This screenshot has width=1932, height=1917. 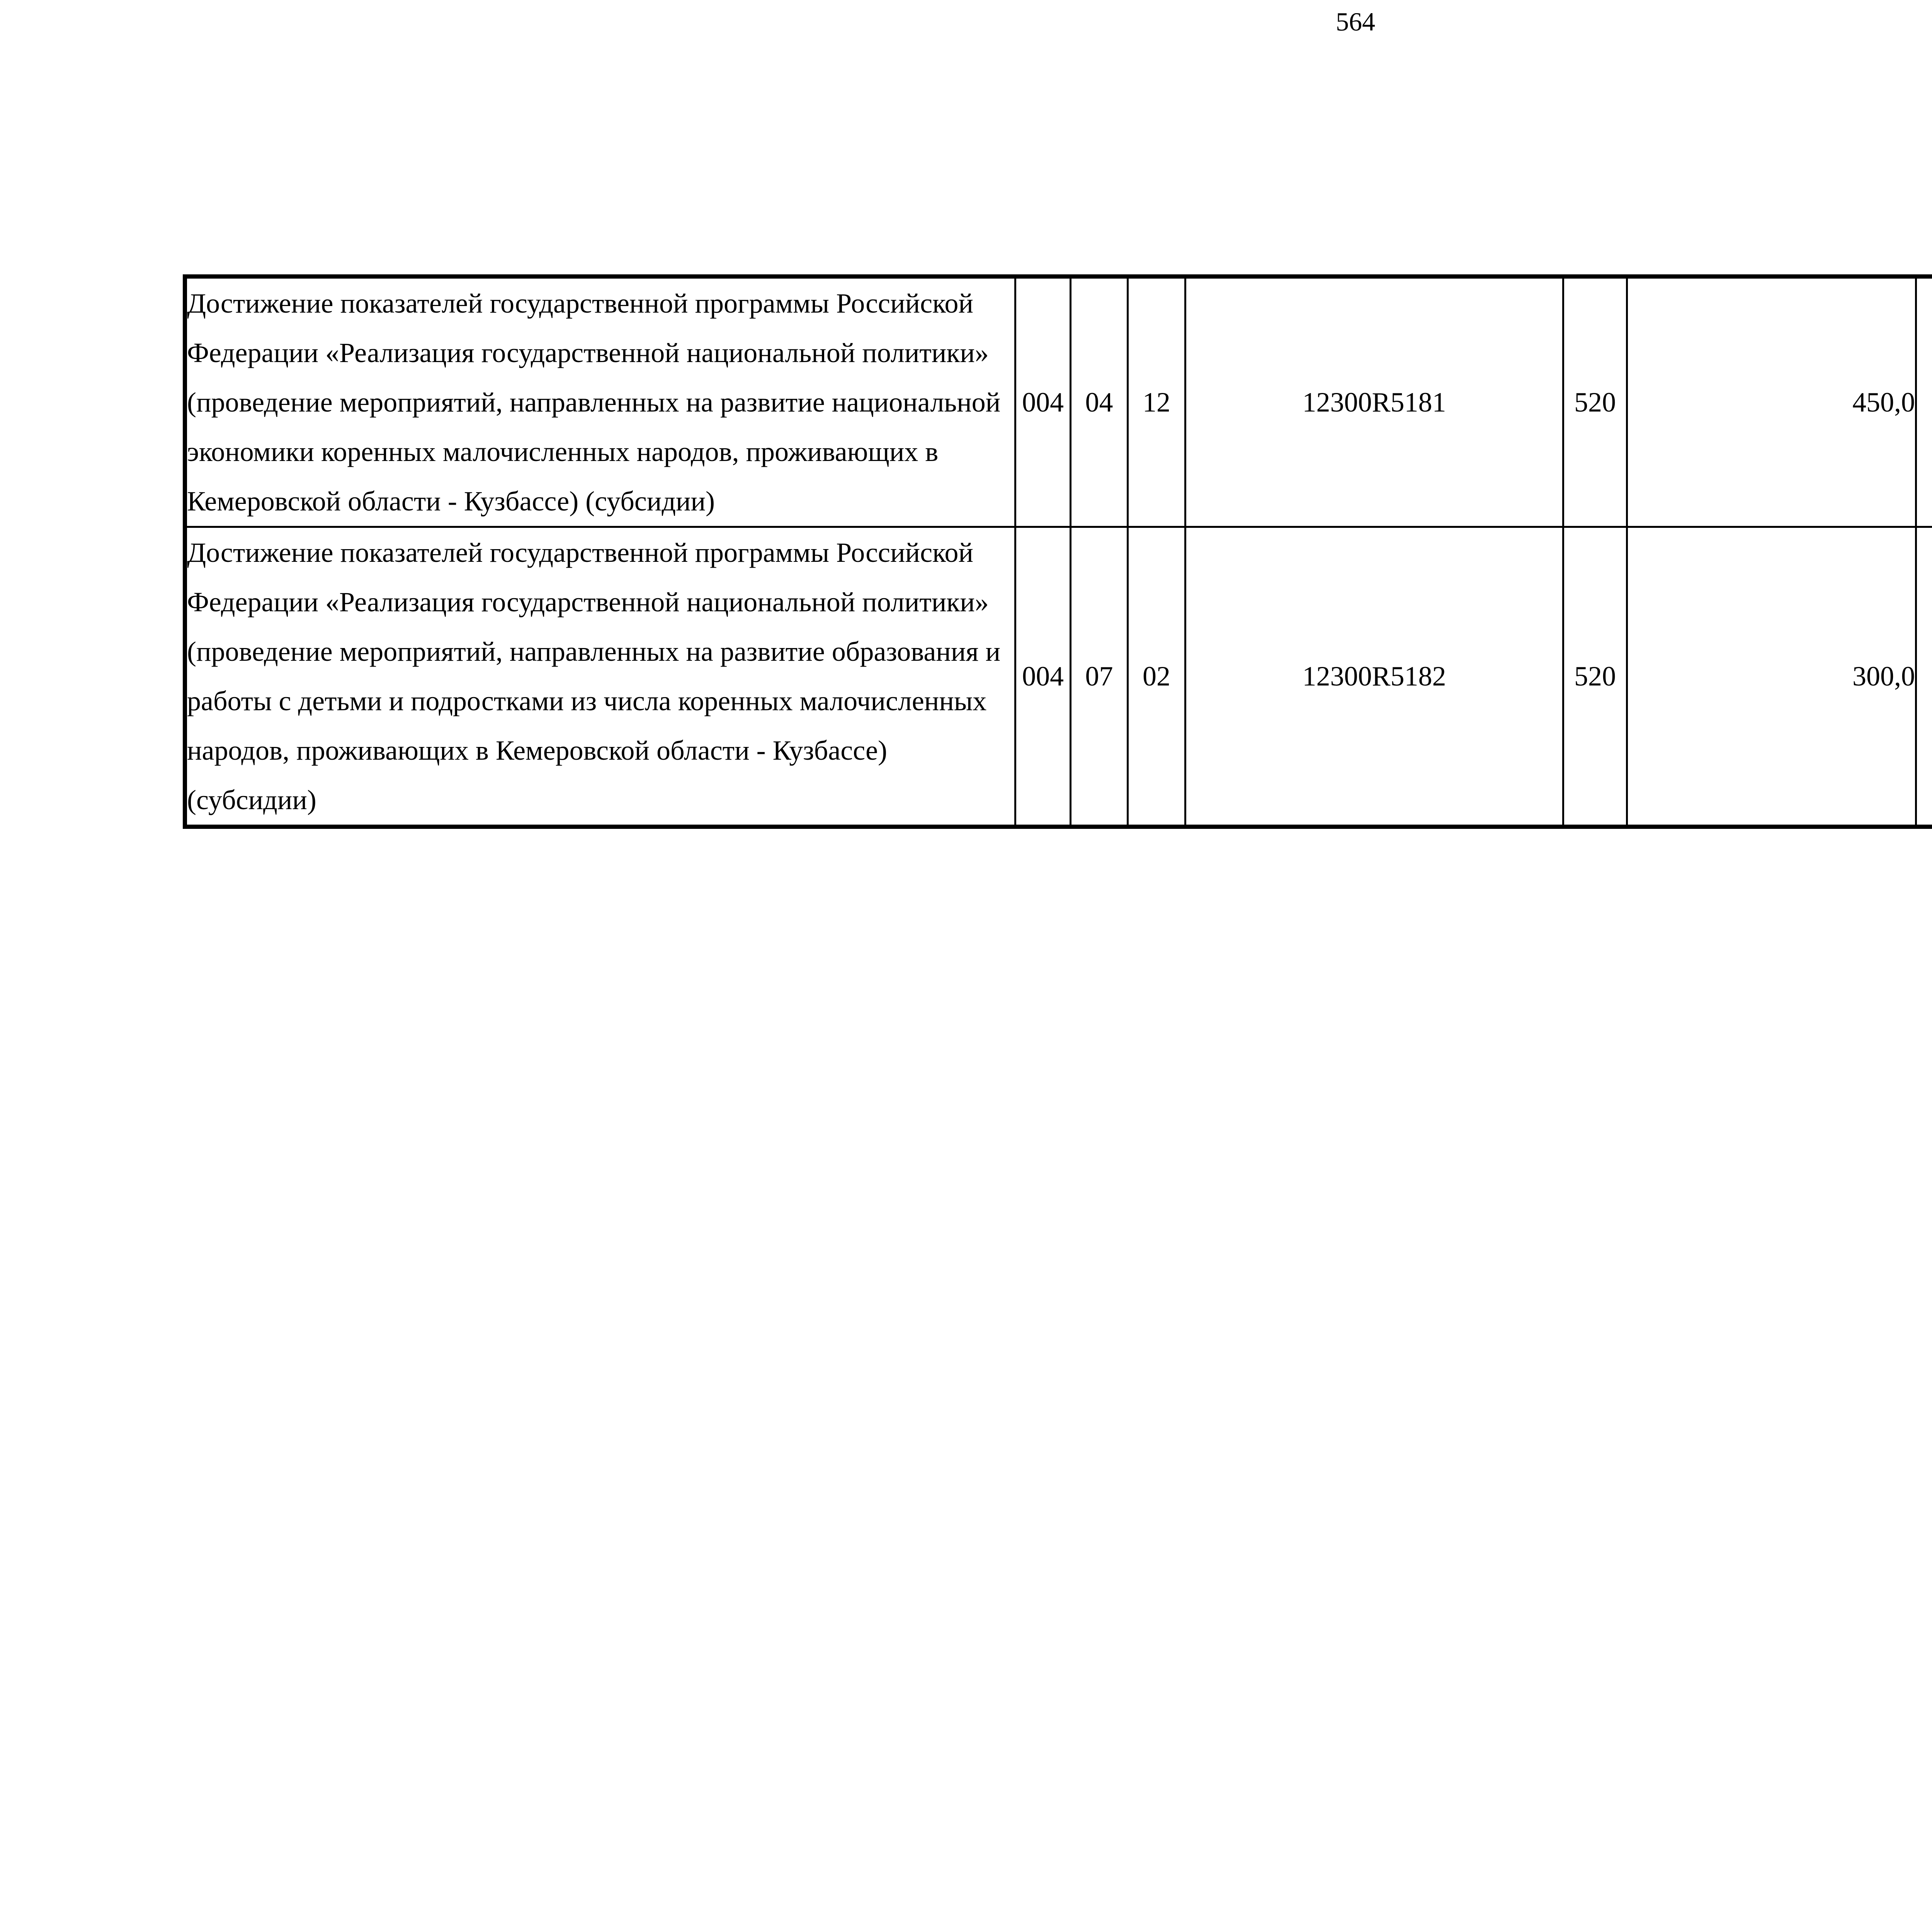 What do you see at coordinates (1099, 677) in the screenshot?
I see `cell-section-code: 07` at bounding box center [1099, 677].